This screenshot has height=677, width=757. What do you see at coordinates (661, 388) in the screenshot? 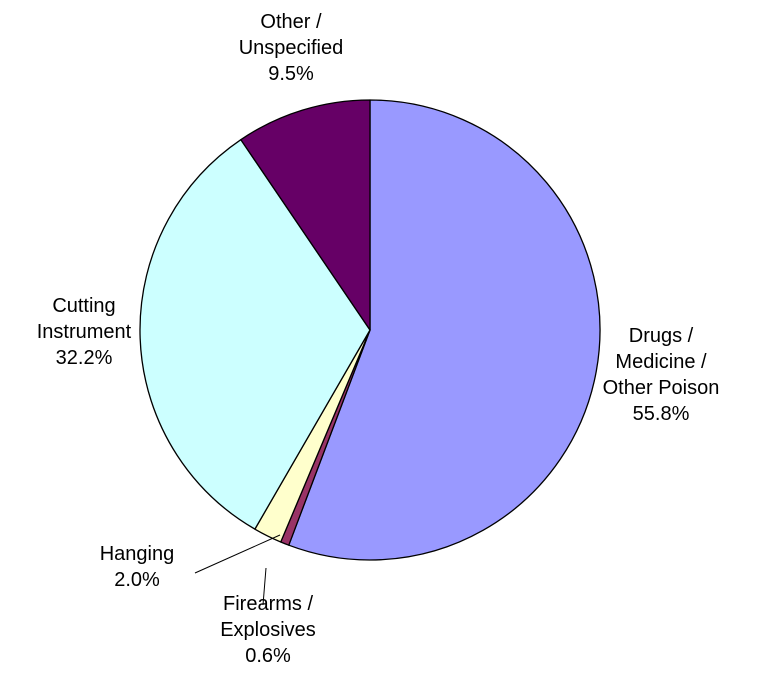
I see `slice-label-line: Other Poison` at bounding box center [661, 388].